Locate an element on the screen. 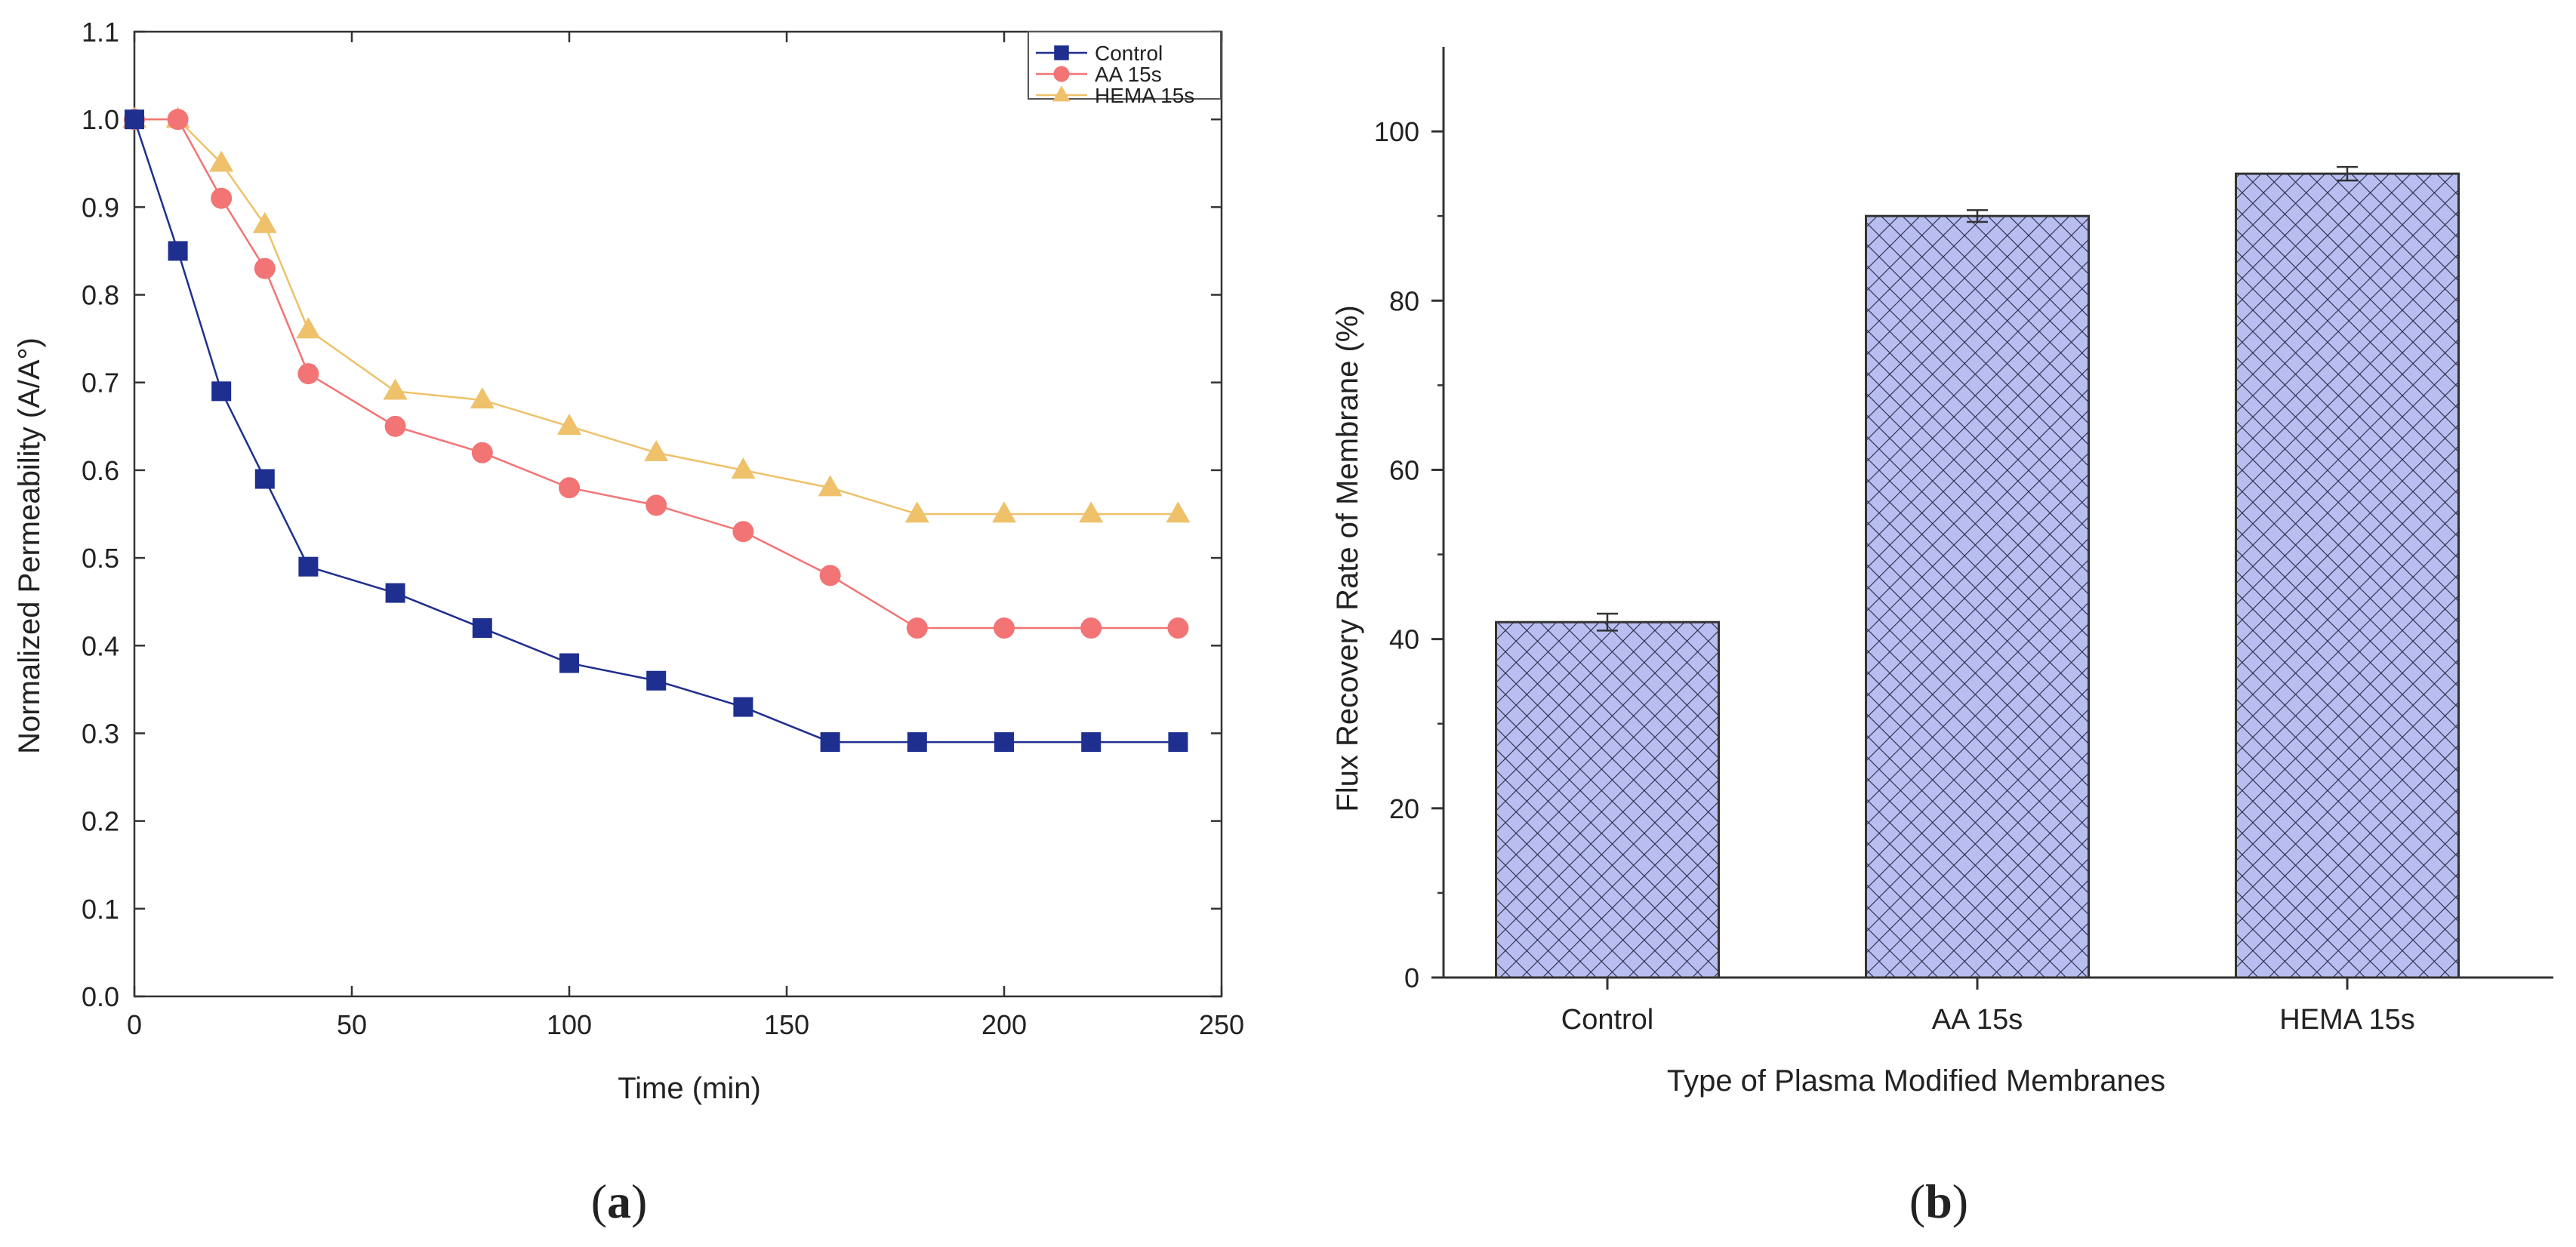 This screenshot has width=2576, height=1247. y-tick-label: 0.0 is located at coordinates (101, 996).